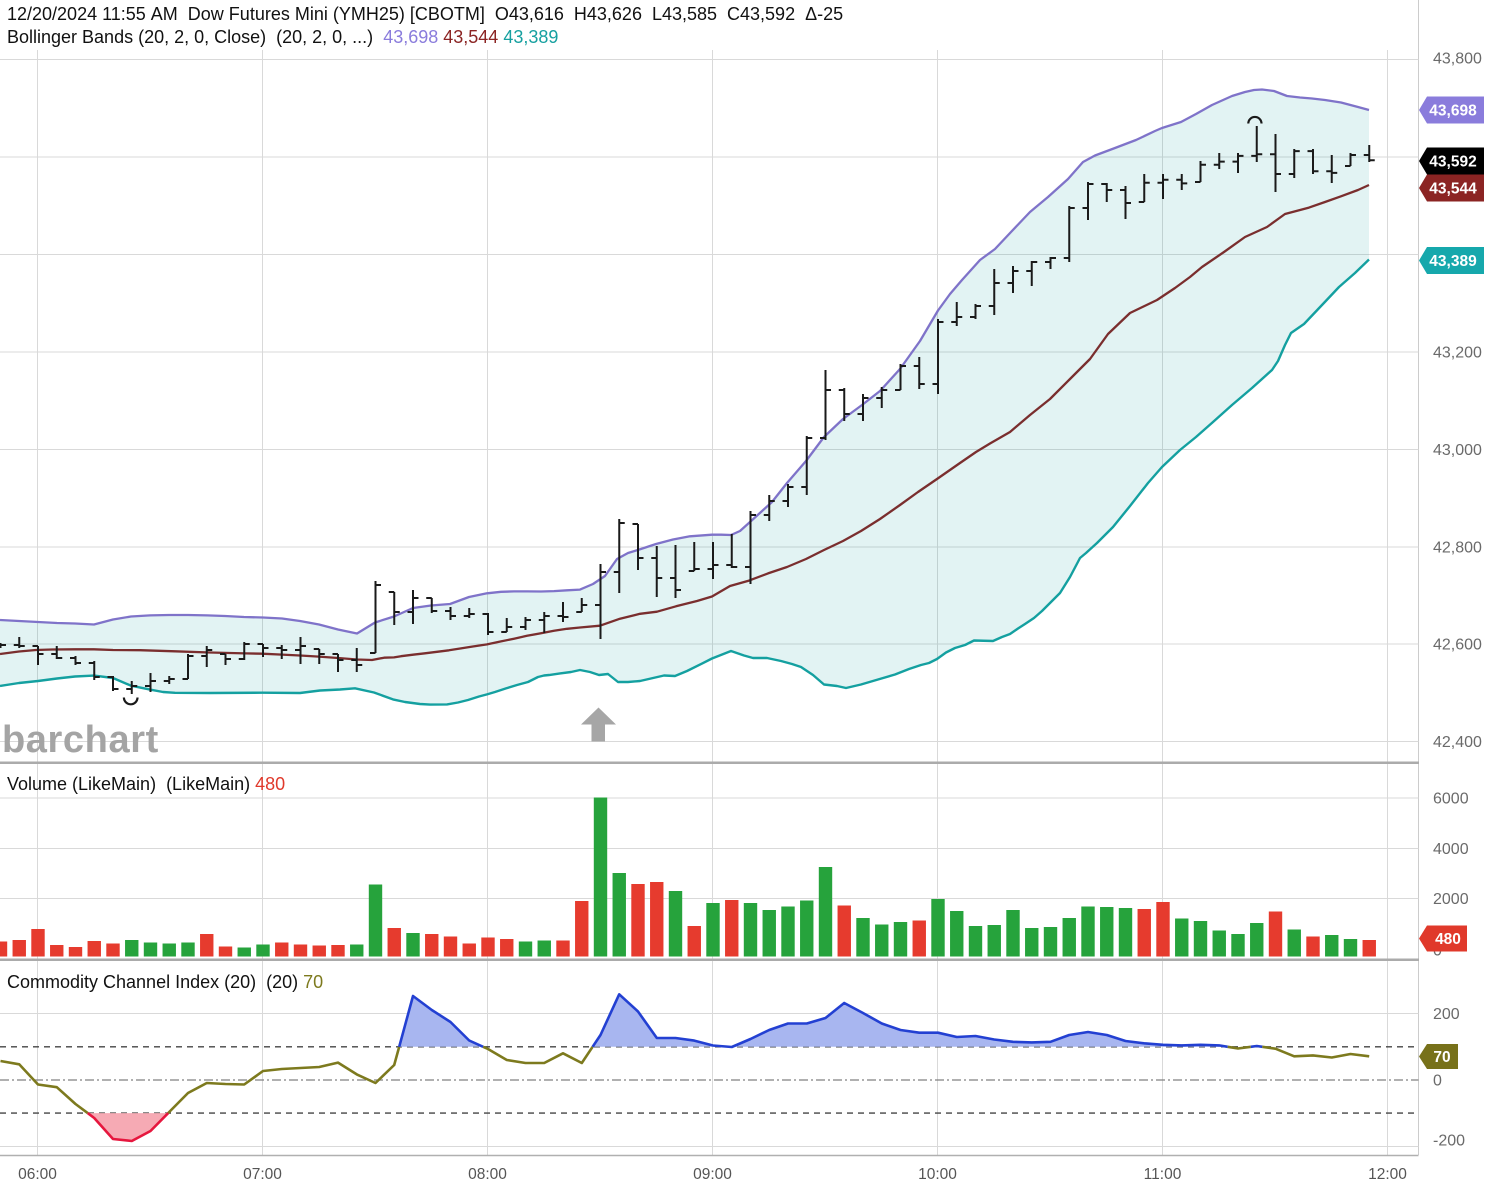  What do you see at coordinates (1457, 450) in the screenshot?
I see `svg-text: 43,000` at bounding box center [1457, 450].